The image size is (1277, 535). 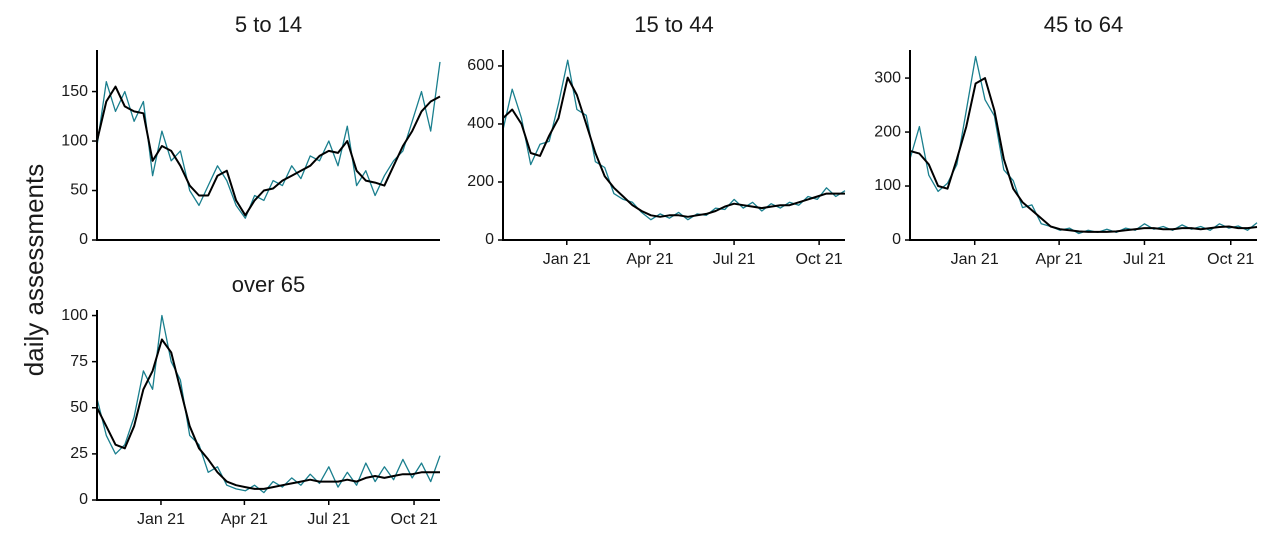 I want to click on panel-title: 5 to 14, so click(x=268, y=24).